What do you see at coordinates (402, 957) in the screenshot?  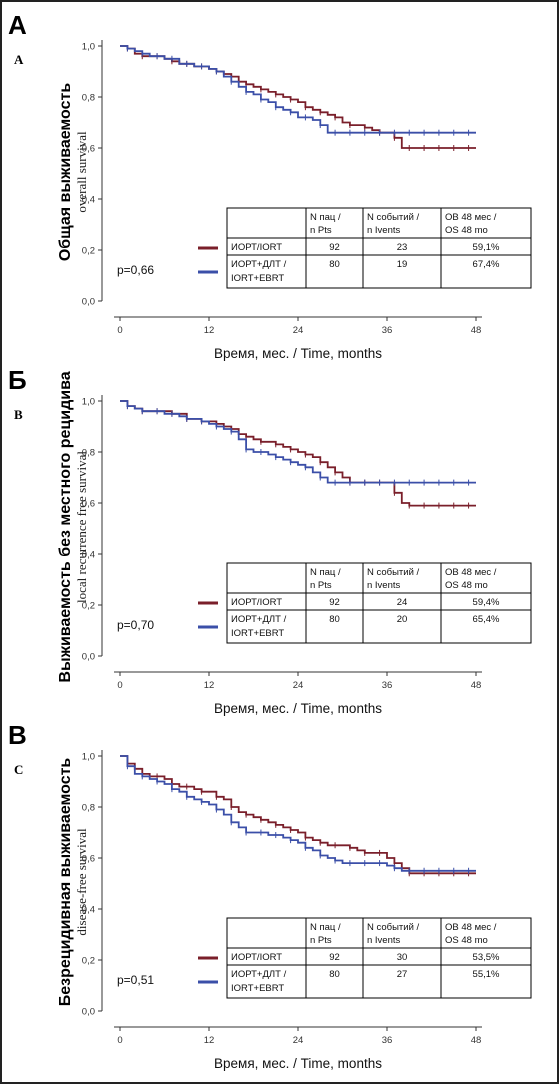 I see `table-events: 30` at bounding box center [402, 957].